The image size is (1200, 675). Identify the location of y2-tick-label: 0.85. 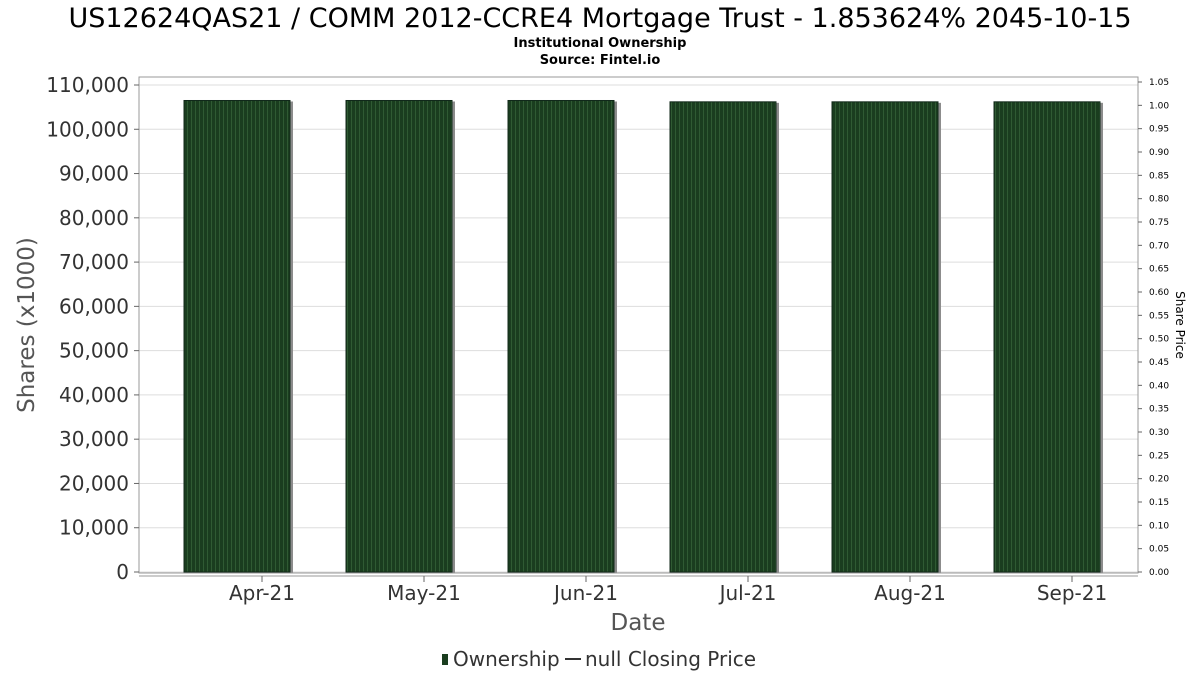
(1159, 176).